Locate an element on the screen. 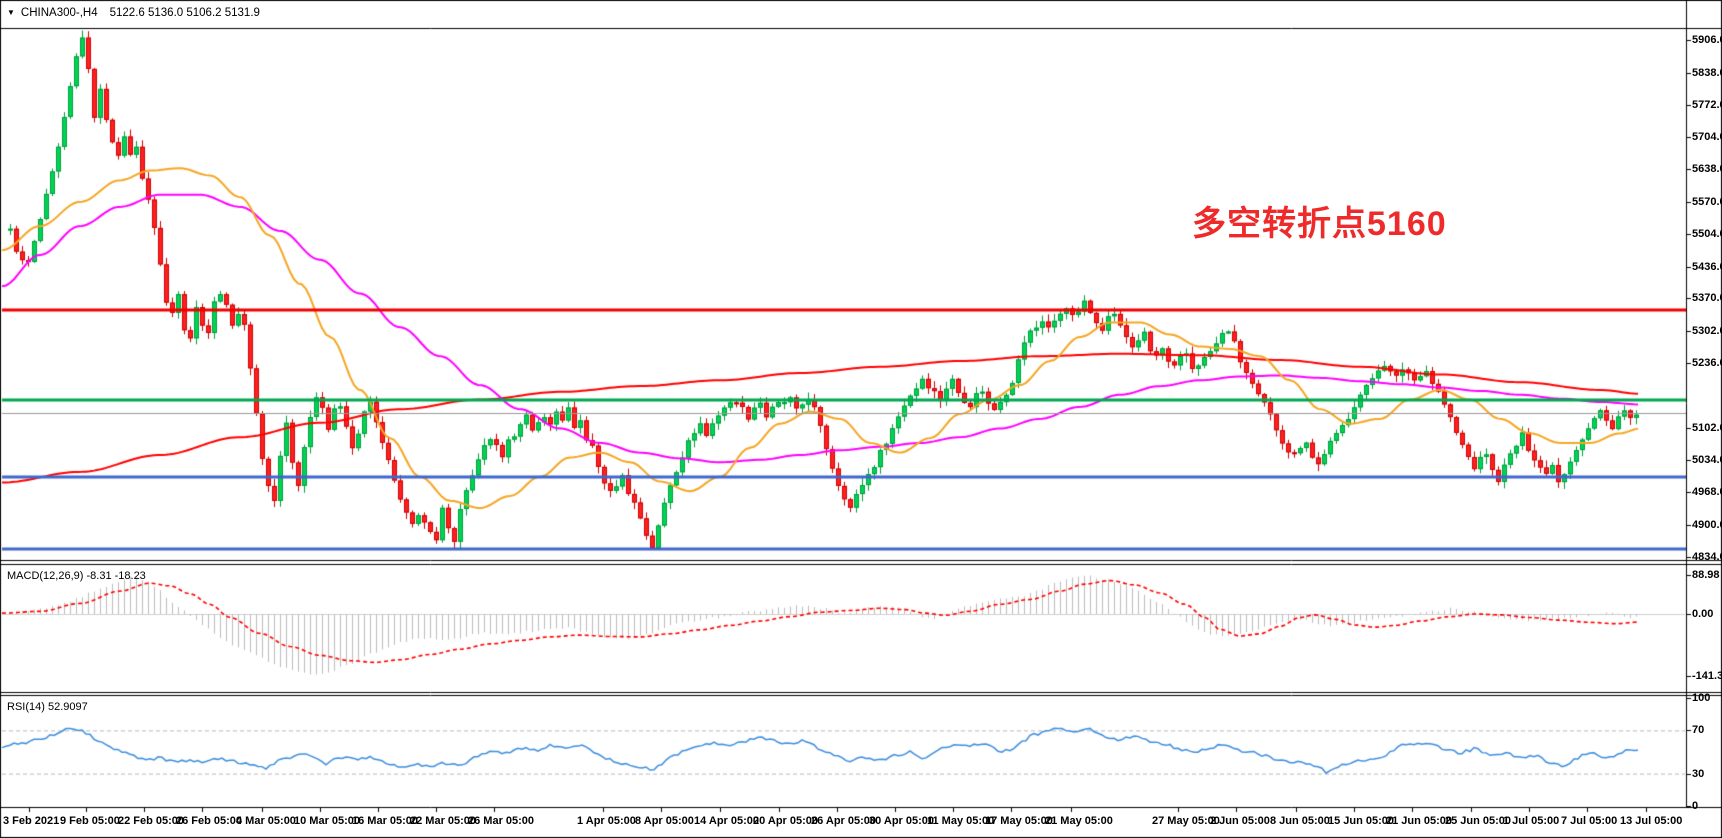 This screenshot has width=1722, height=838. time-tick-label: 7 Jul 05:00 is located at coordinates (1589, 821).